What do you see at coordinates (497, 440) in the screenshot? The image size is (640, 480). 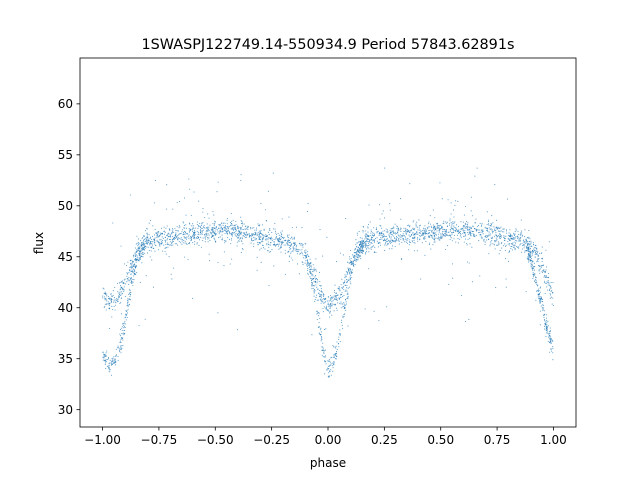 I see `x-tick-label: 0.75` at bounding box center [497, 440].